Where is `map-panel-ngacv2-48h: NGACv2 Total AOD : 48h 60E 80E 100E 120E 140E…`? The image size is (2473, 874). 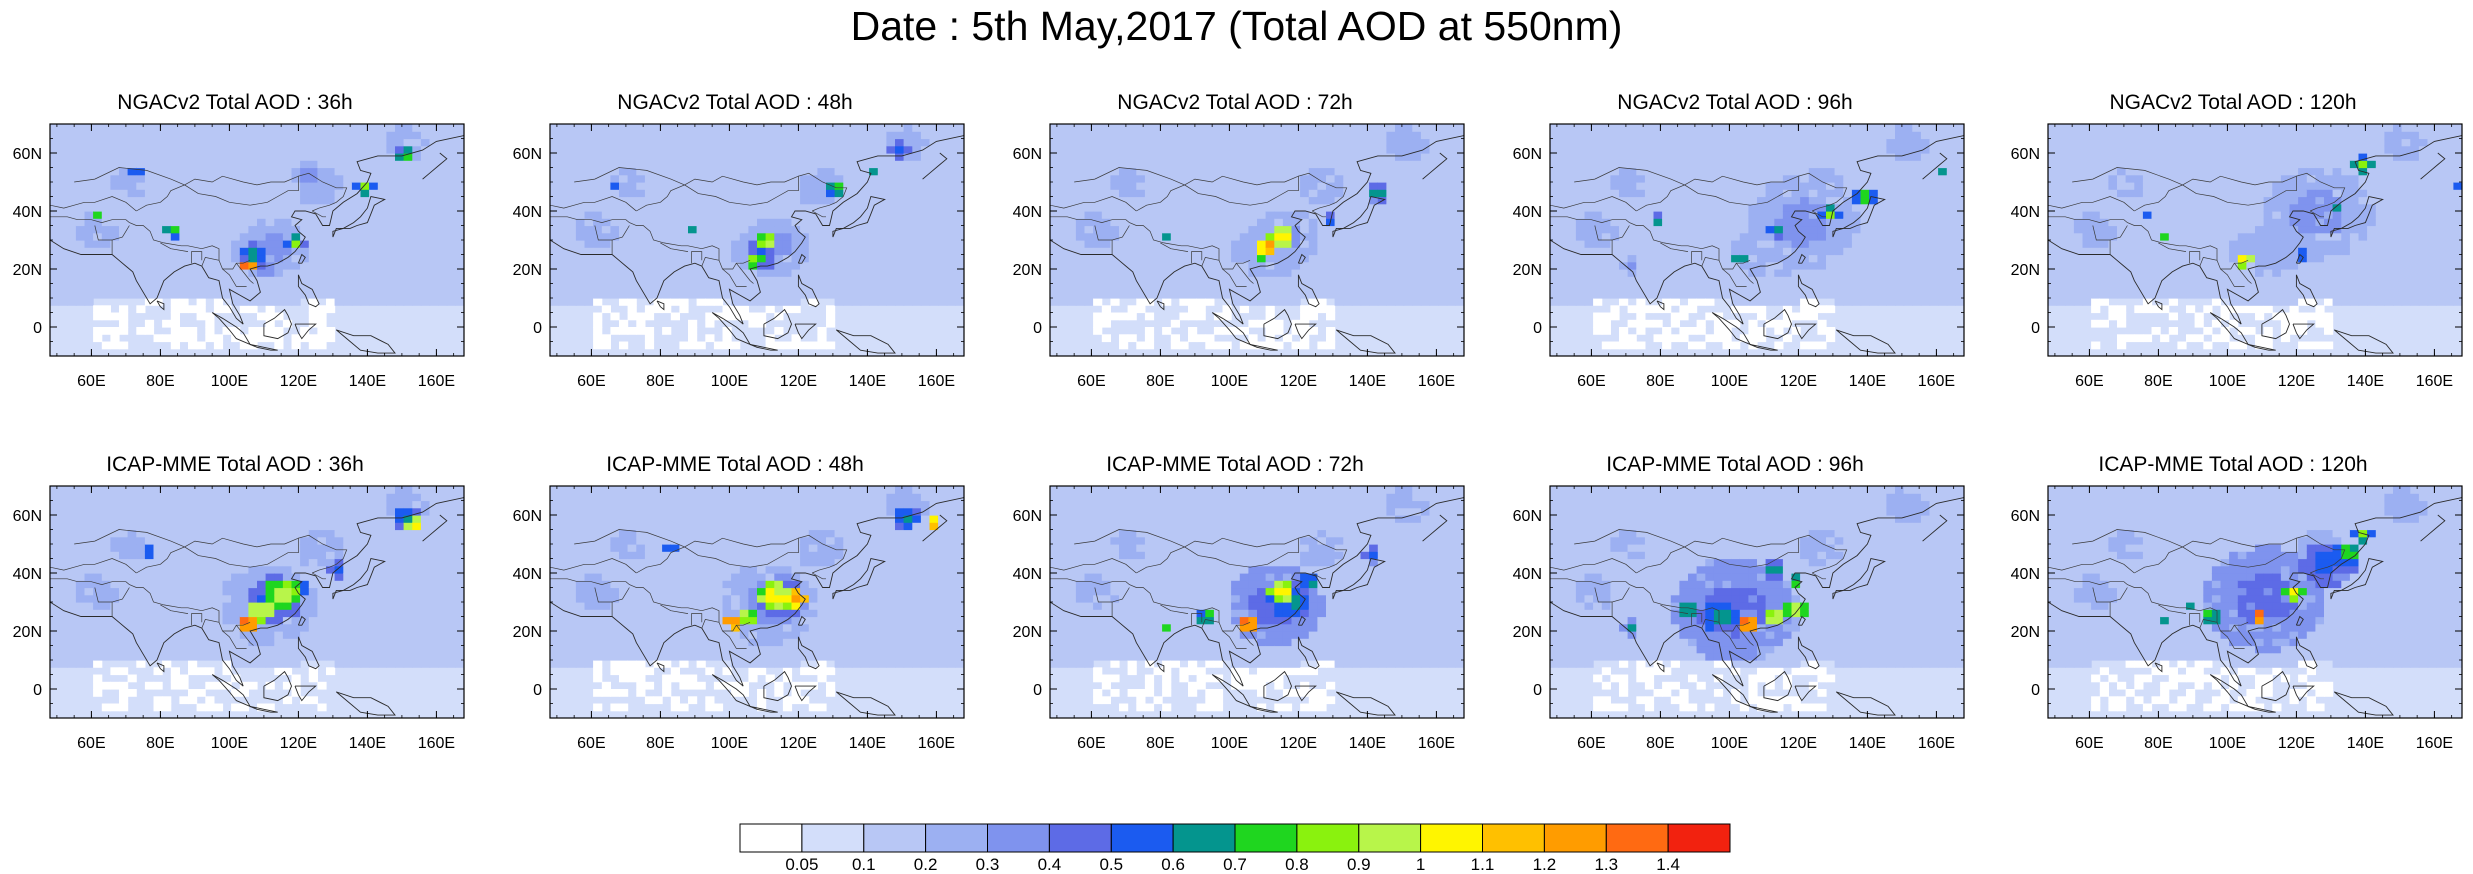 map-panel-ngacv2-48h: NGACv2 Total AOD : 48h 60E 80E 100E 120E 140E… is located at coordinates (735, 245).